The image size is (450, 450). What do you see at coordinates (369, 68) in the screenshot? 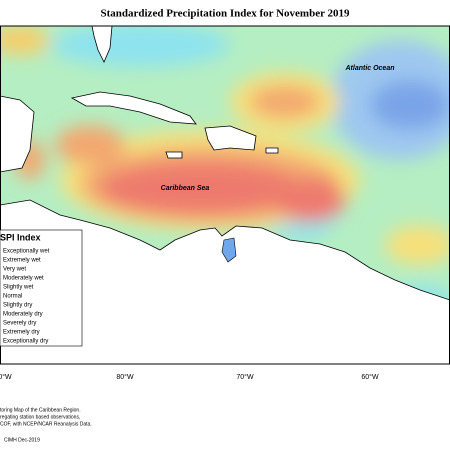
I see `ocean-label: Atlantic Ocean` at bounding box center [369, 68].